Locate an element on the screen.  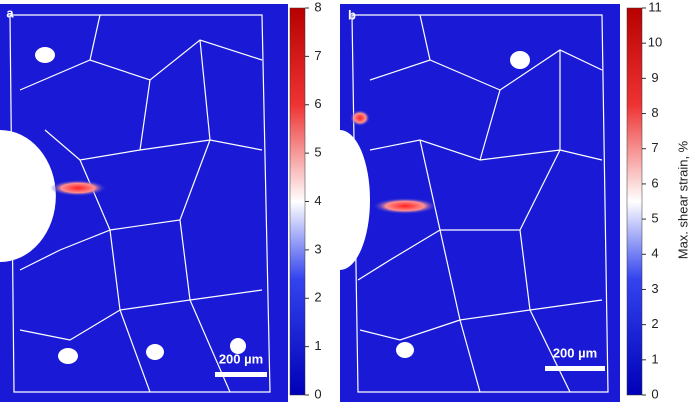
colorbar-label: Max. shear strain, % is located at coordinates (682, 199).